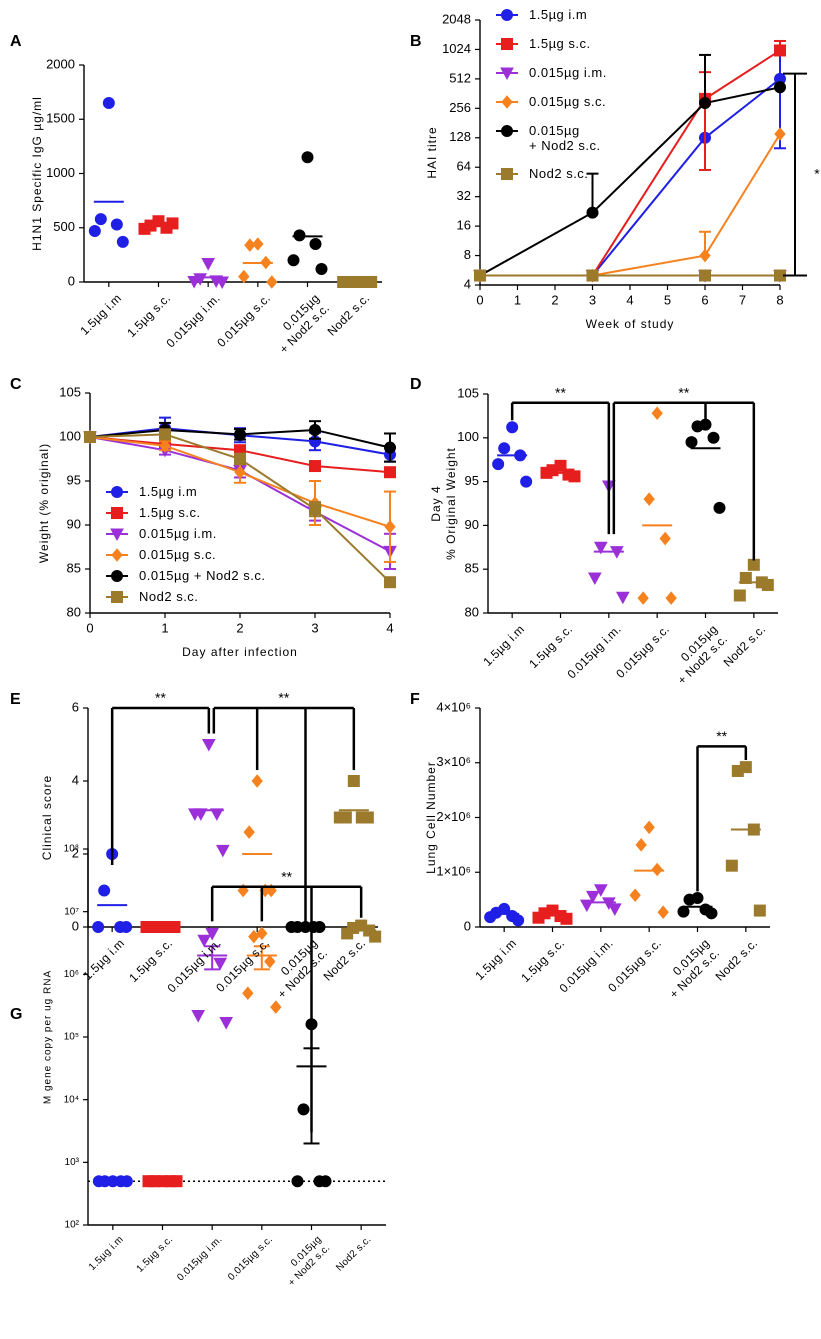  Describe the element at coordinates (72, 1225) in the screenshot. I see `y-tick-label: 10²` at that location.